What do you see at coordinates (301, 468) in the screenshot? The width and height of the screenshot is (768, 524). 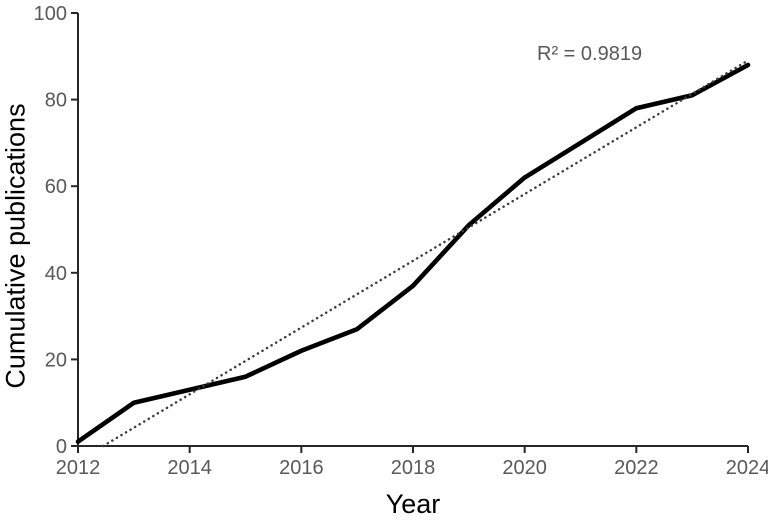 I see `x-tick-label: 2016` at bounding box center [301, 468].